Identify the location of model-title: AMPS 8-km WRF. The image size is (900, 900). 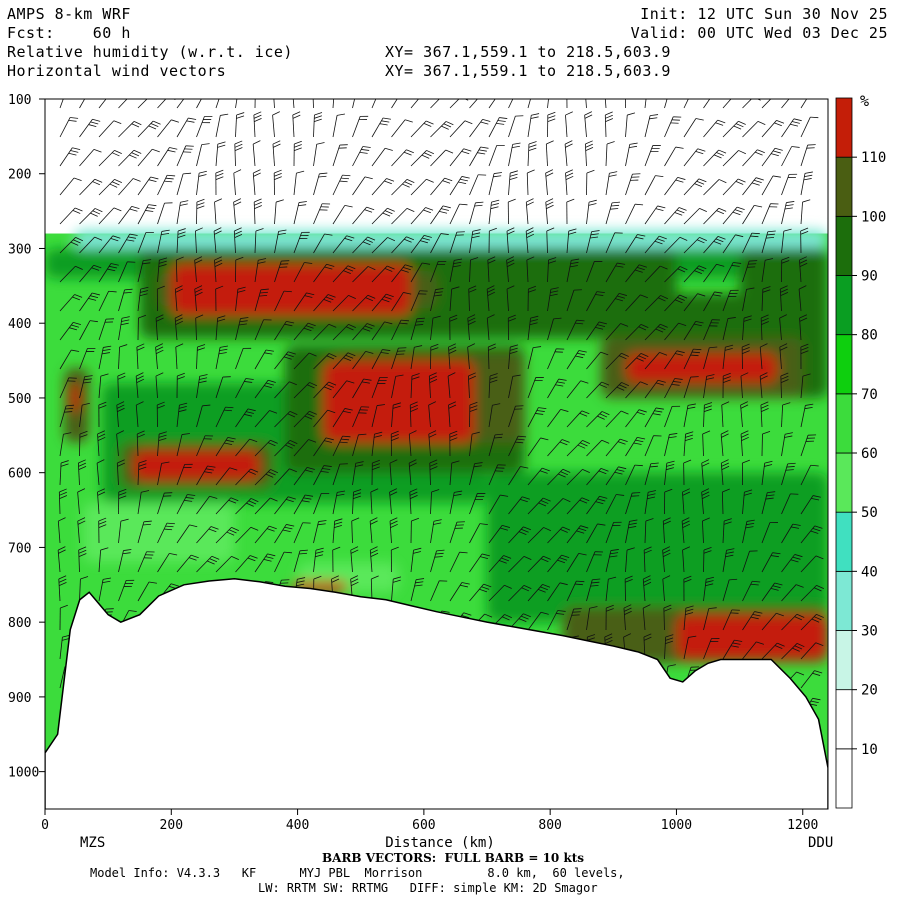
(69, 14).